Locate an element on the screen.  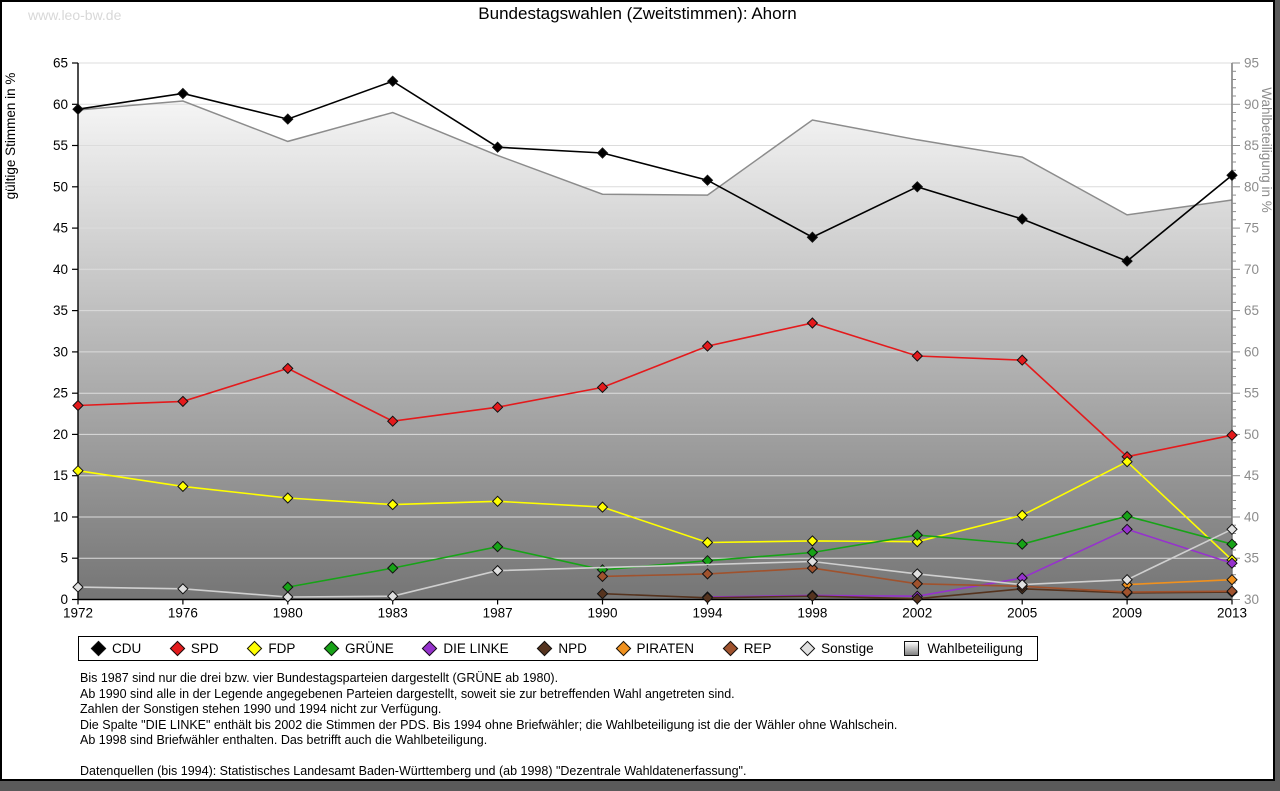
svg-text: 50 is located at coordinates (60, 186).